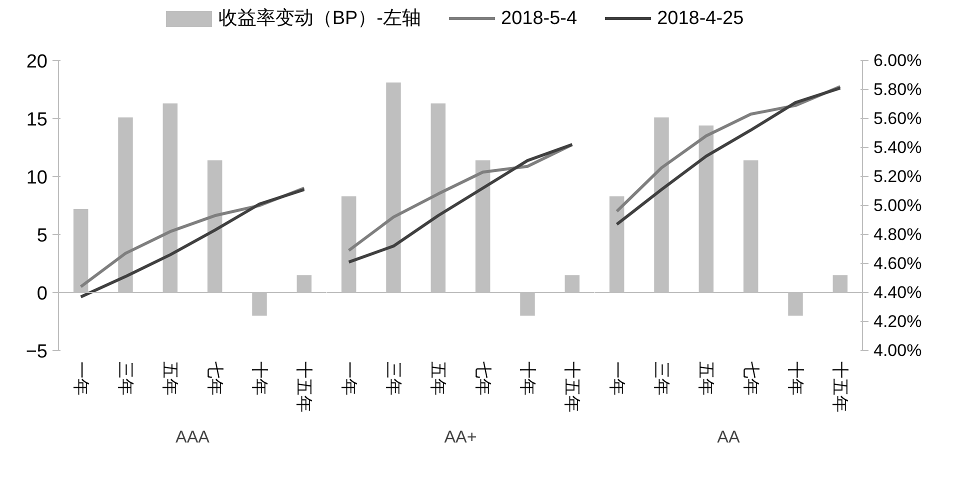  I want to click on x-tick-label: 三年, so click(661, 379).